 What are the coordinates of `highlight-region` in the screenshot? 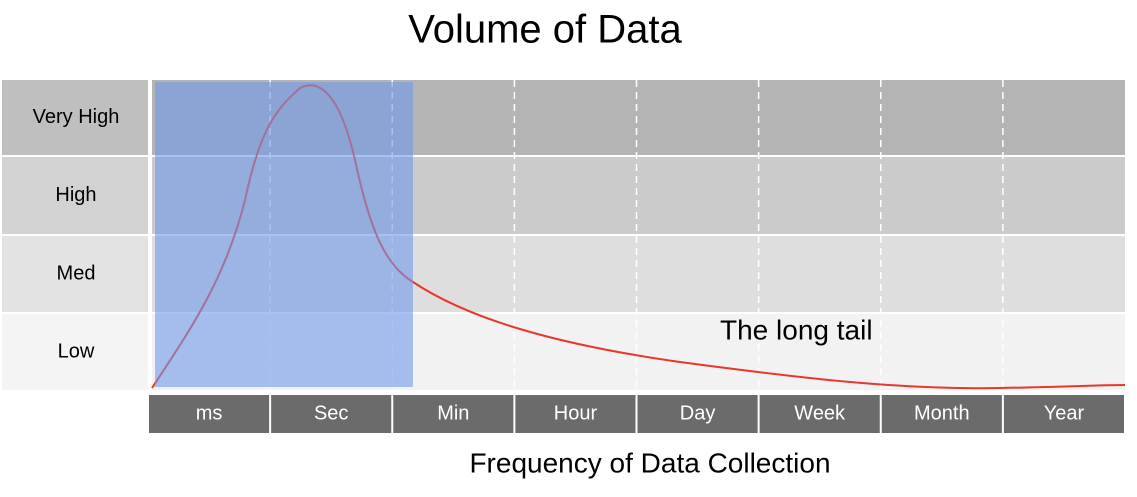 It's located at (284, 234).